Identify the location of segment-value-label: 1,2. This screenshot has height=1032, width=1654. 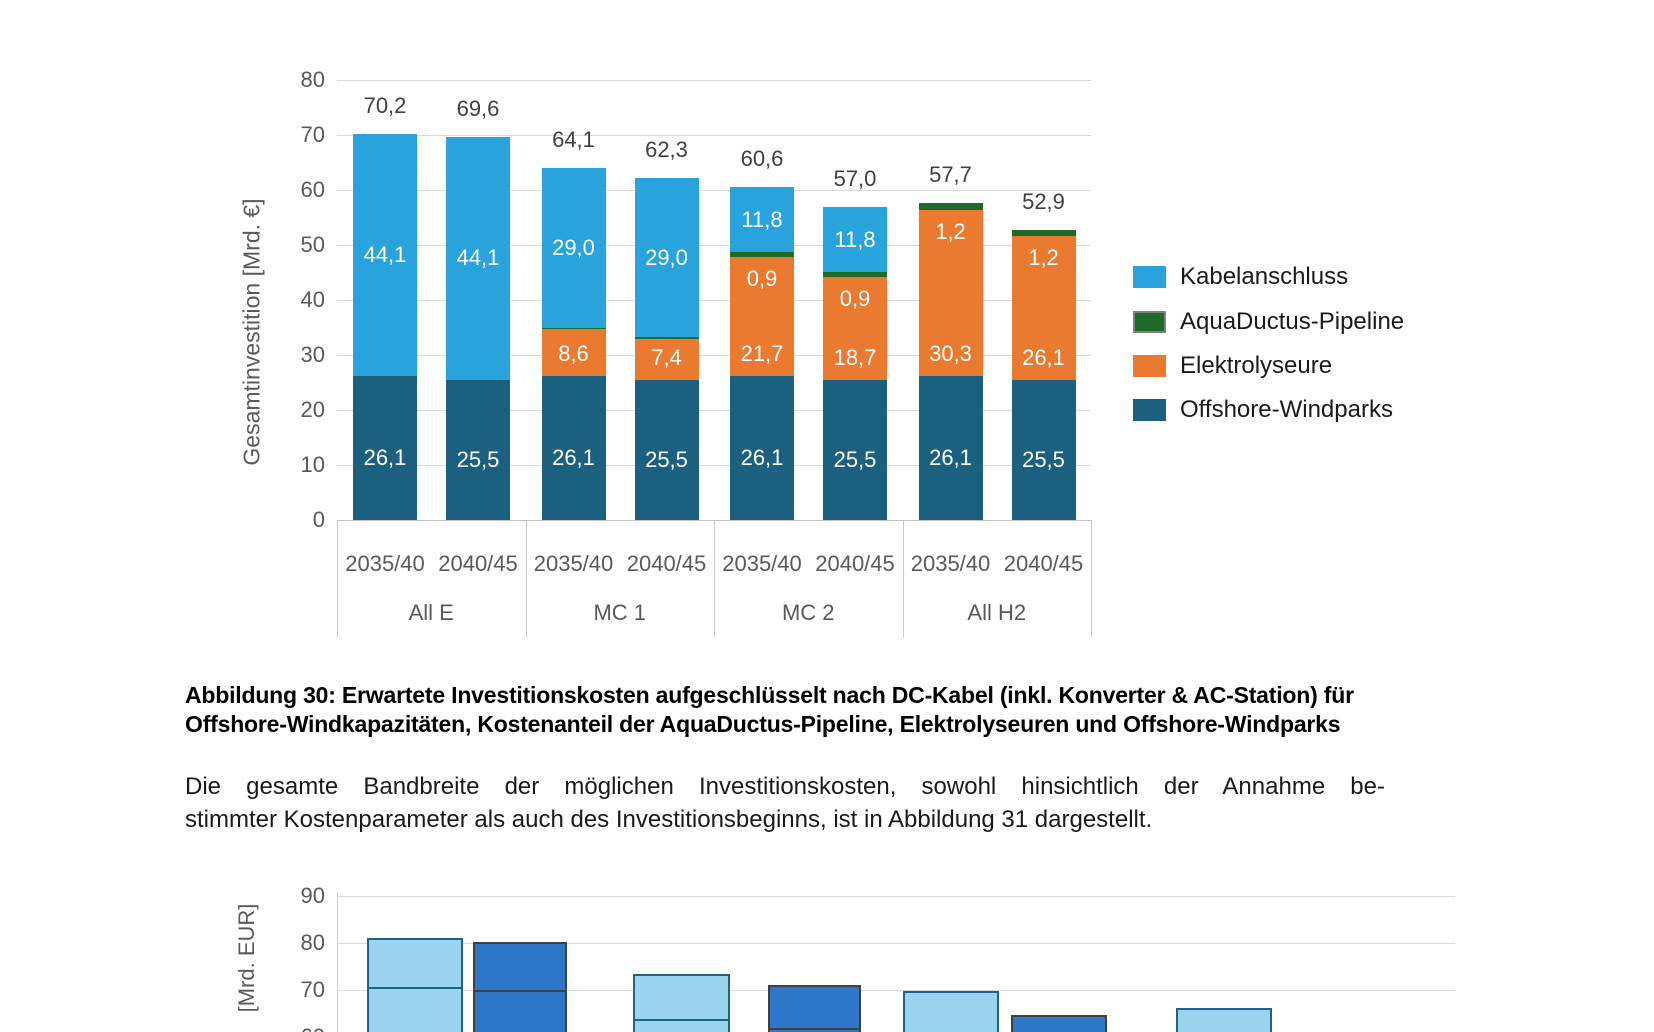
(1043, 258).